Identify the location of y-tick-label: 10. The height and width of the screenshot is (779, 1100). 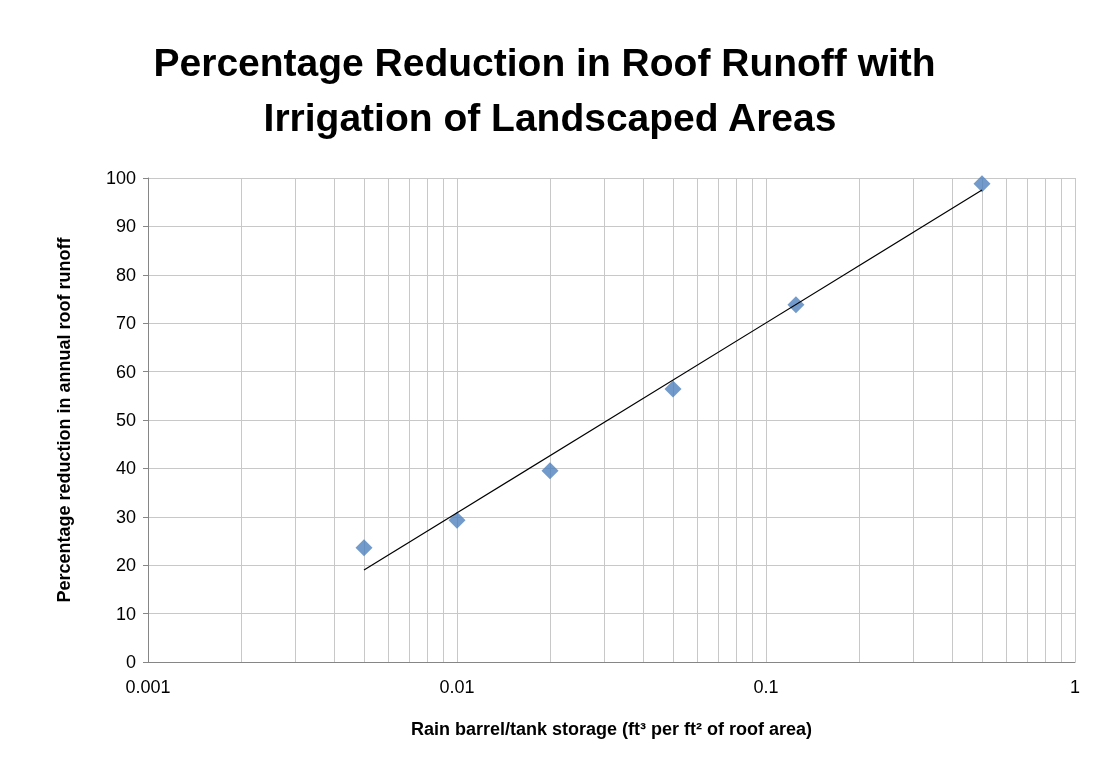
(125, 613).